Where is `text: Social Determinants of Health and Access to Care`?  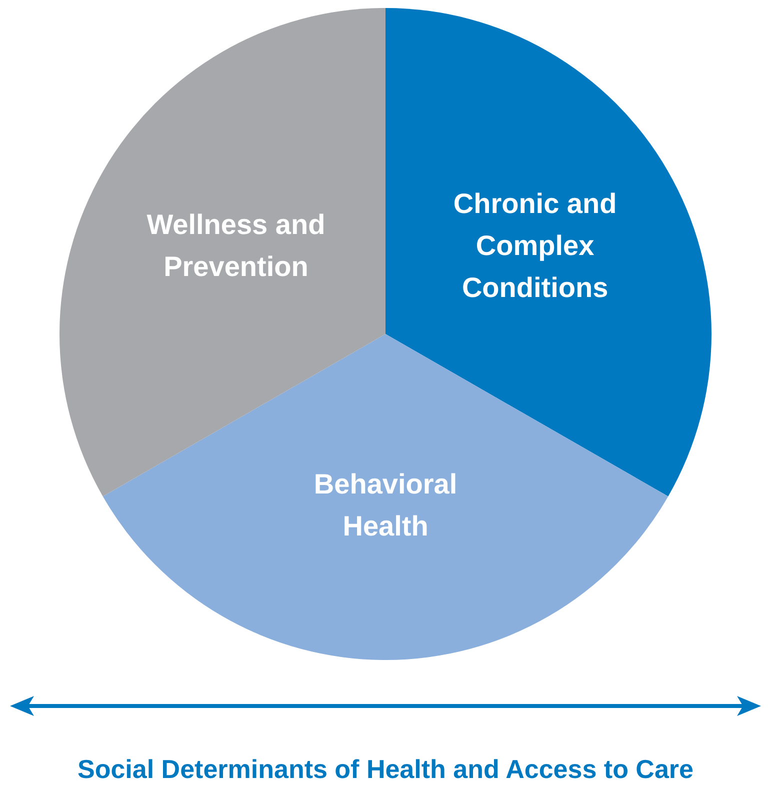 text: Social Determinants of Health and Access to Care is located at coordinates (385, 769).